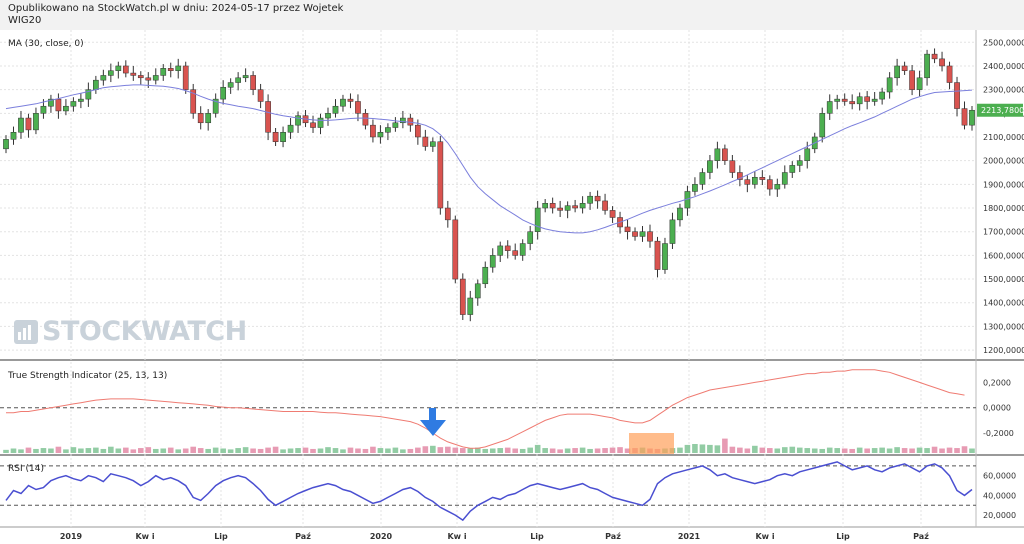 This screenshot has height=544, width=1024. Describe the element at coordinates (997, 408) in the screenshot. I see `y-tick-label: 0,0000` at that location.